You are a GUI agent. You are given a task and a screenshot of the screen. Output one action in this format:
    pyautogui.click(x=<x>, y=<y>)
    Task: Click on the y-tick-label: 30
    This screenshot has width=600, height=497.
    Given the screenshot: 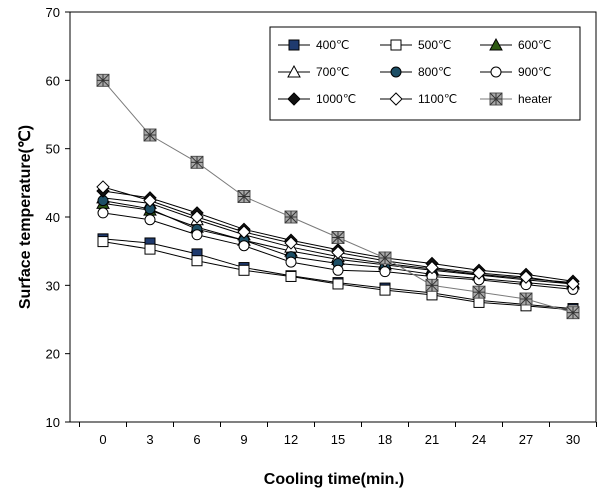 What is the action you would take?
    pyautogui.click(x=53, y=285)
    